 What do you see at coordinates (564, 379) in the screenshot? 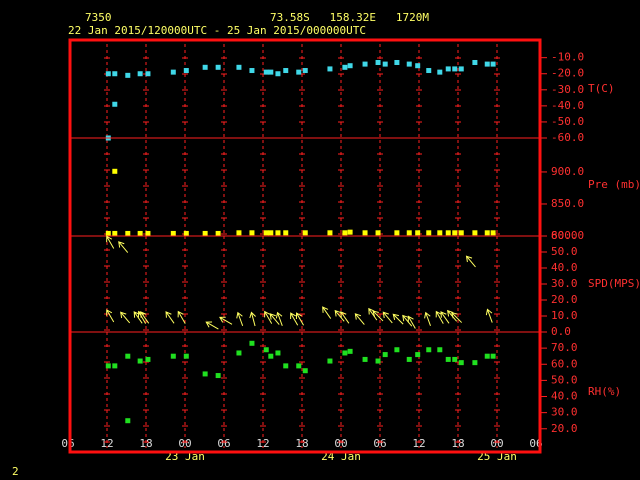
I see `y-tick-label: 50.0` at bounding box center [564, 379].